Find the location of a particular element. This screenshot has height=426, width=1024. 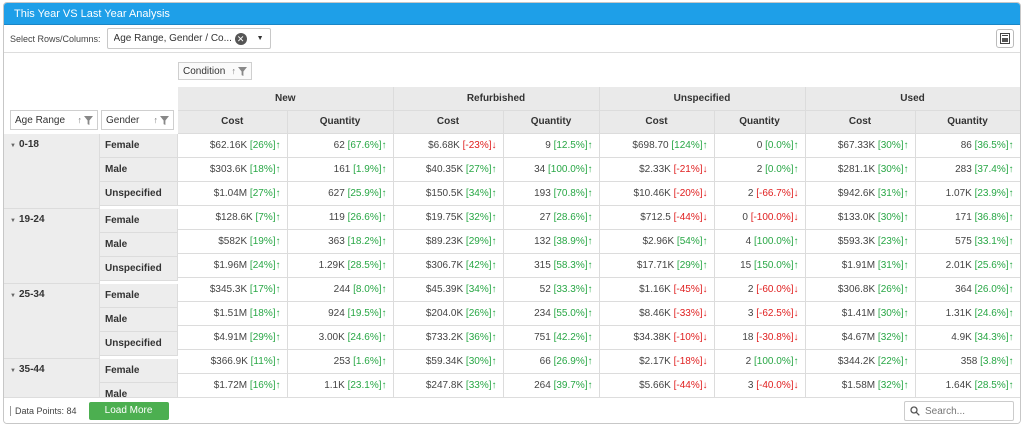

value-cell: 1.64K [28.5%]↑ is located at coordinates (967, 385).